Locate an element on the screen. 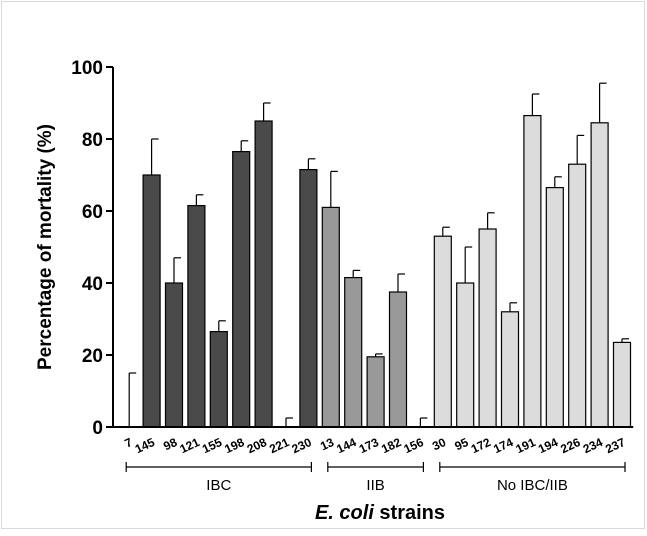 The height and width of the screenshot is (536, 647). x-tick-label: 230 is located at coordinates (302, 445).